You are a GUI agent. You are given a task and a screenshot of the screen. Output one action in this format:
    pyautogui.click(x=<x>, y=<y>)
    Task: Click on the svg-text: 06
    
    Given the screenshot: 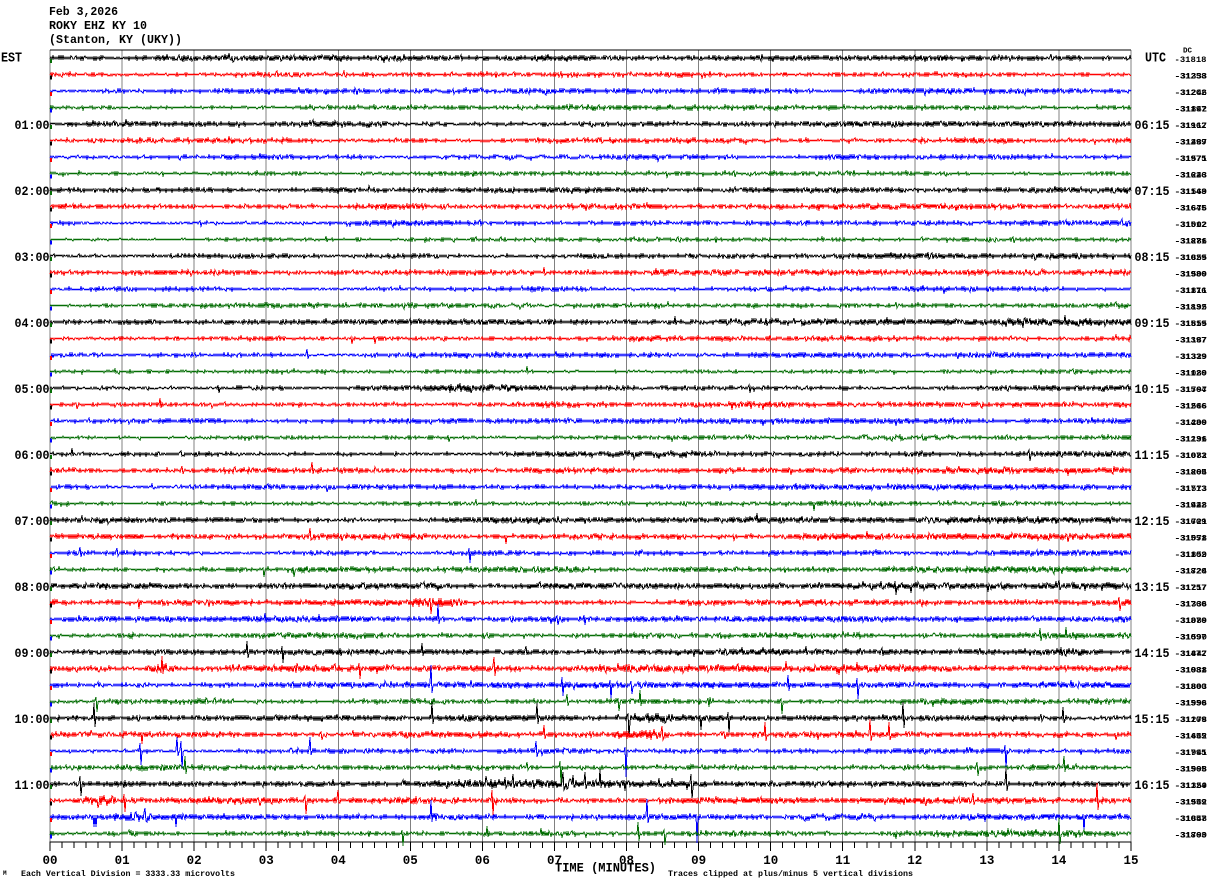 What is the action you would take?
    pyautogui.click(x=482, y=860)
    